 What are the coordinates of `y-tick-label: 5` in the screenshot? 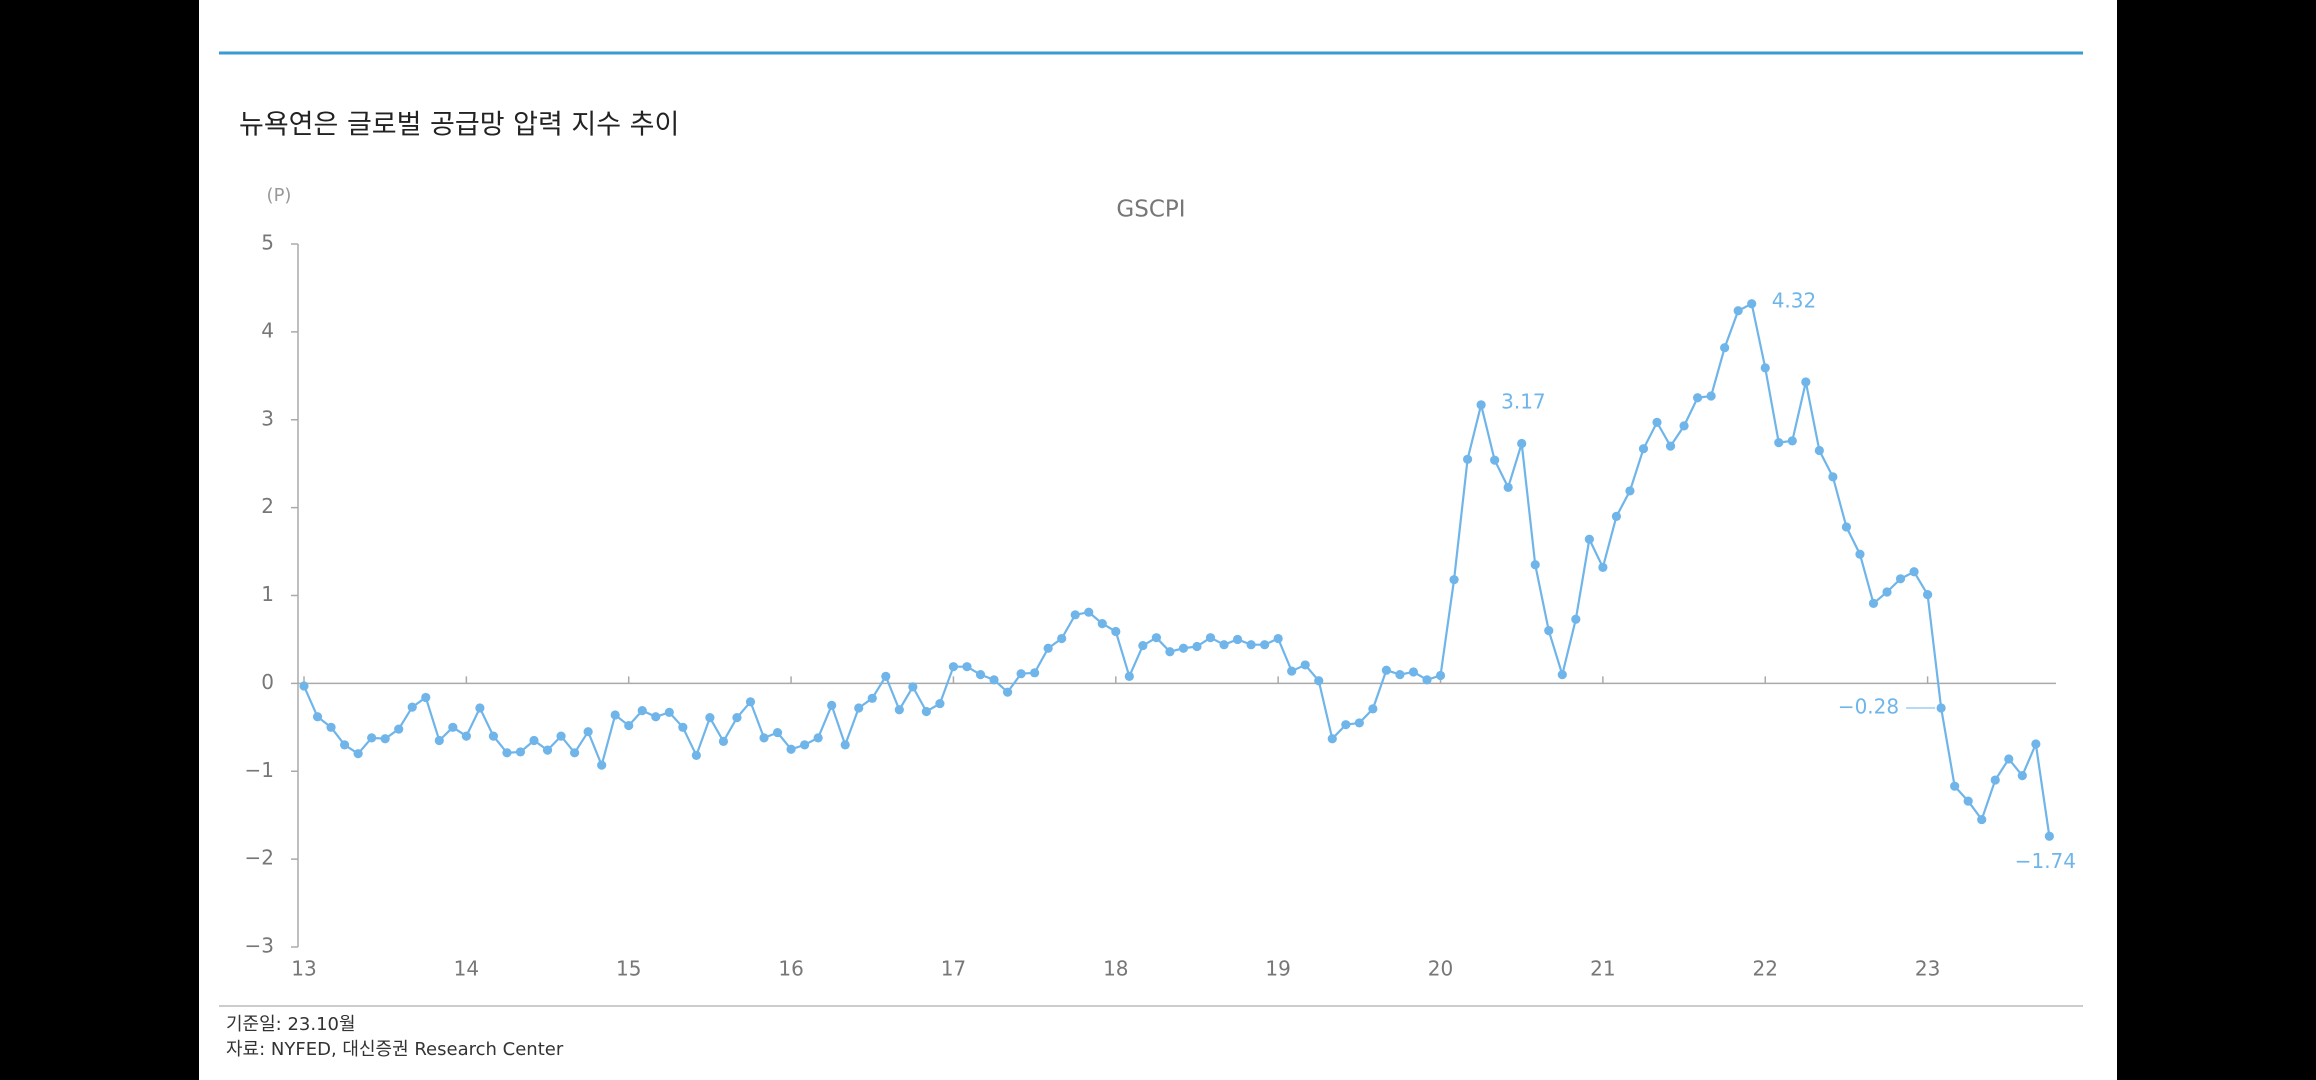 It's located at (267, 243).